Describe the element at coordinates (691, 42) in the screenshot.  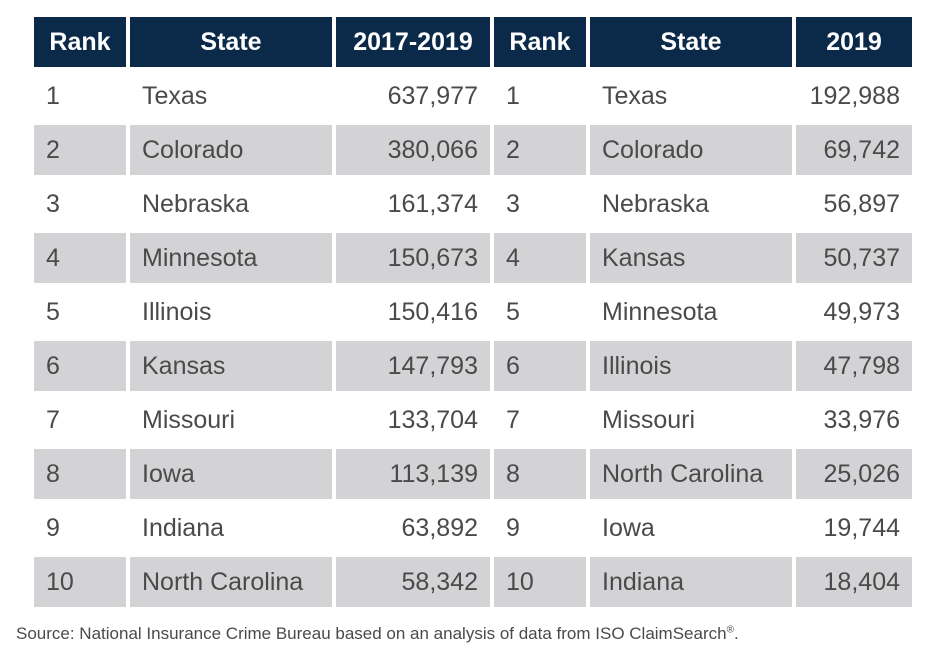
I see `column-header-right-state: State` at that location.